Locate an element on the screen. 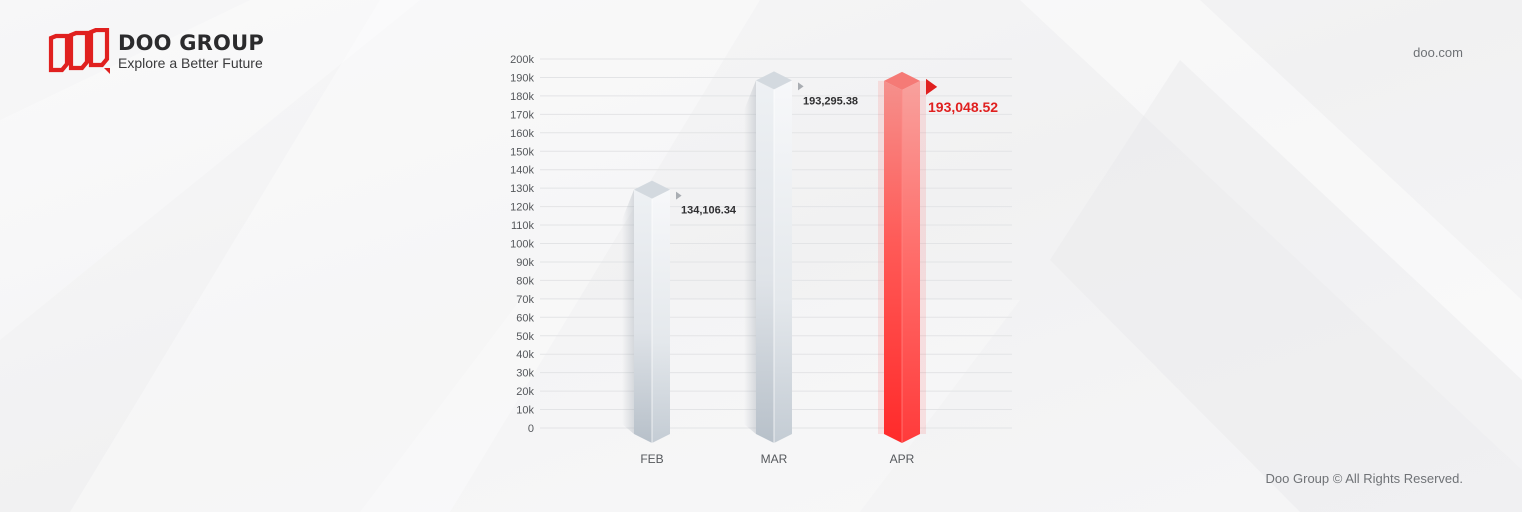 The image size is (1522, 512). y-tick-label: 200k is located at coordinates (522, 60).